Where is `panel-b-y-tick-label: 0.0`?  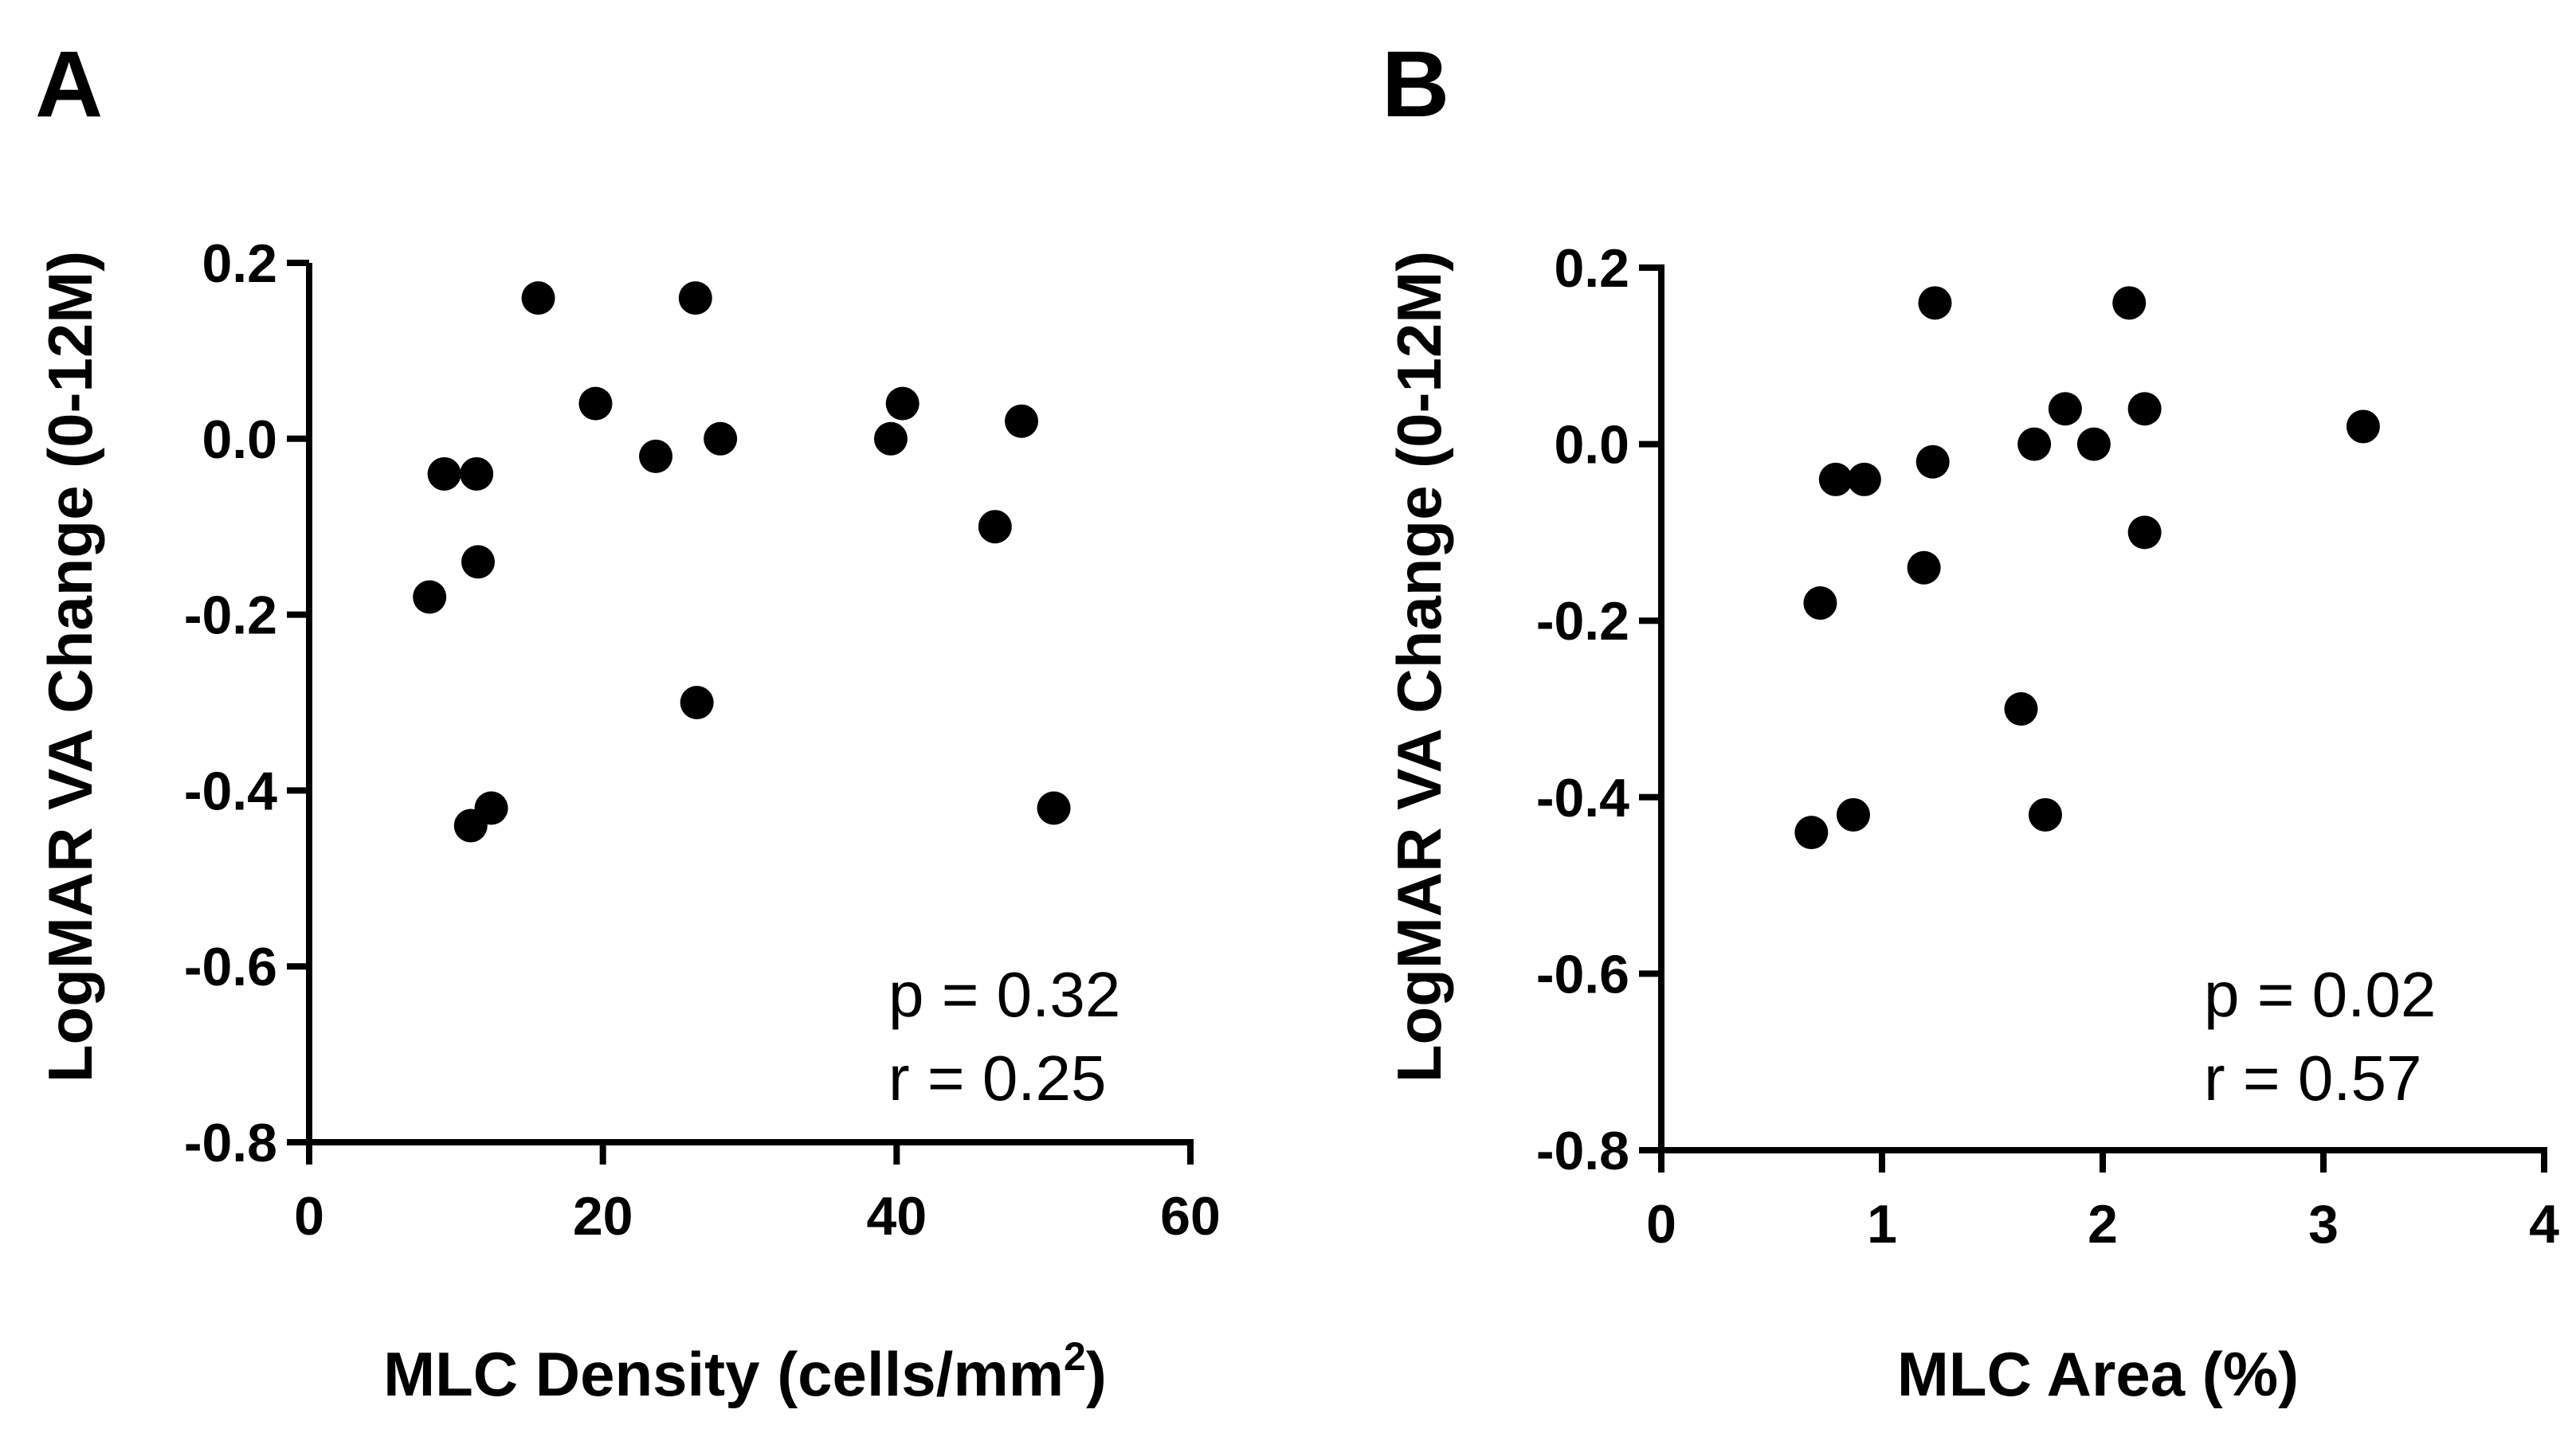
panel-b-y-tick-label: 0.0 is located at coordinates (1591, 445).